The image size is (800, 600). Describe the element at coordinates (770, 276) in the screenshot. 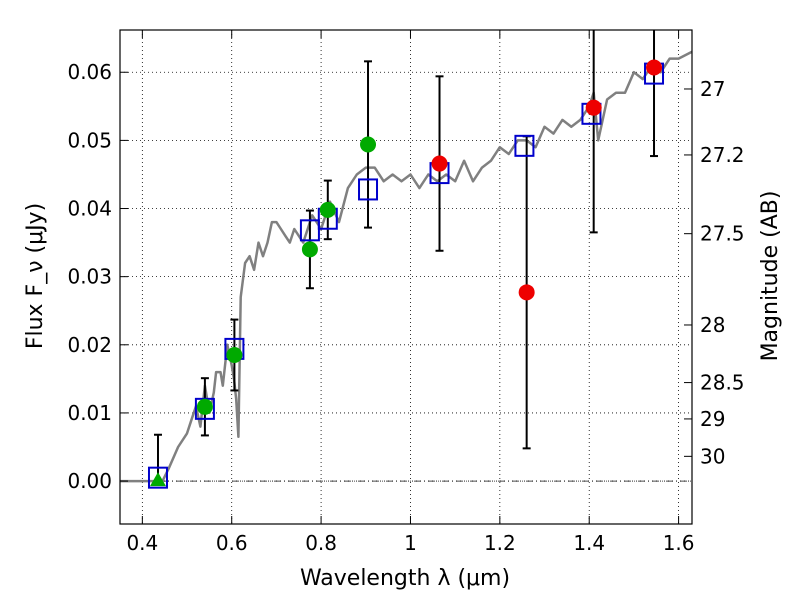

I see `right-axis-label: Magnitude (AB)` at that location.